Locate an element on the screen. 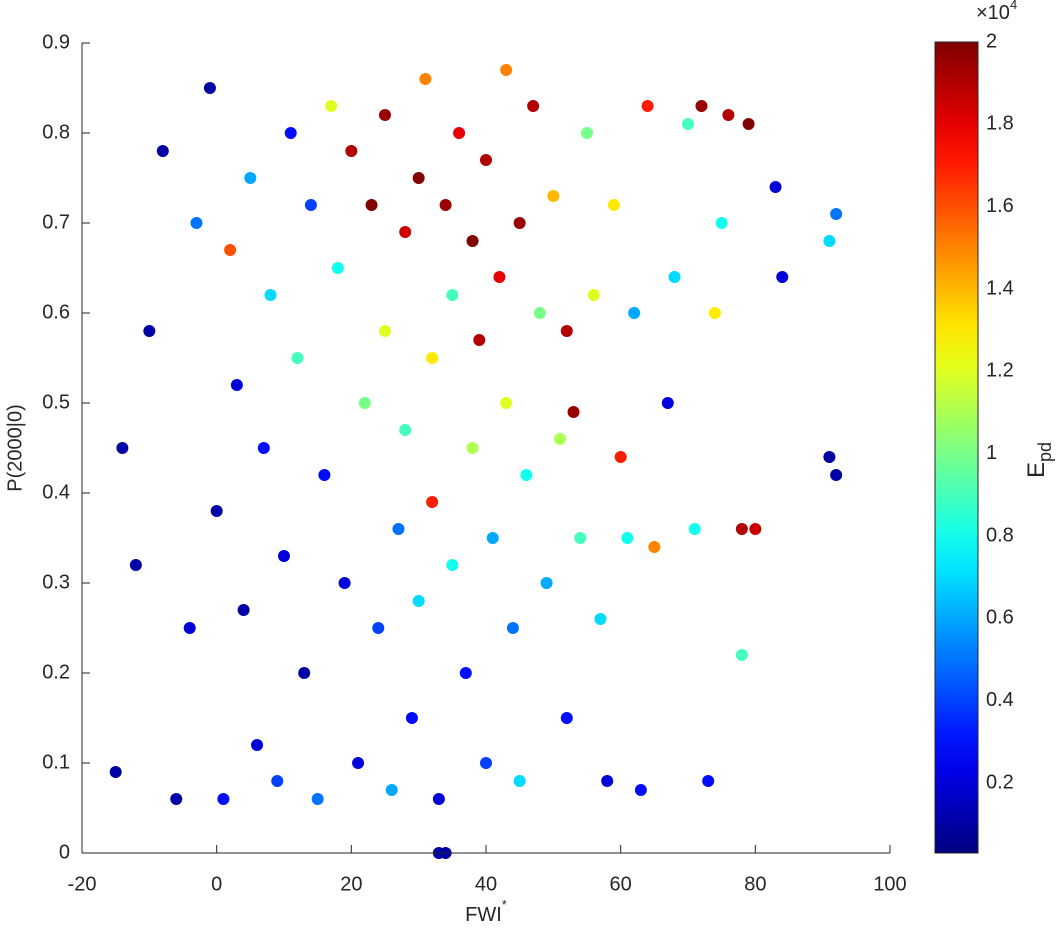 Image resolution: width=1062 pixels, height=935 pixels. x-axis-label: FWI* is located at coordinates (486, 911).